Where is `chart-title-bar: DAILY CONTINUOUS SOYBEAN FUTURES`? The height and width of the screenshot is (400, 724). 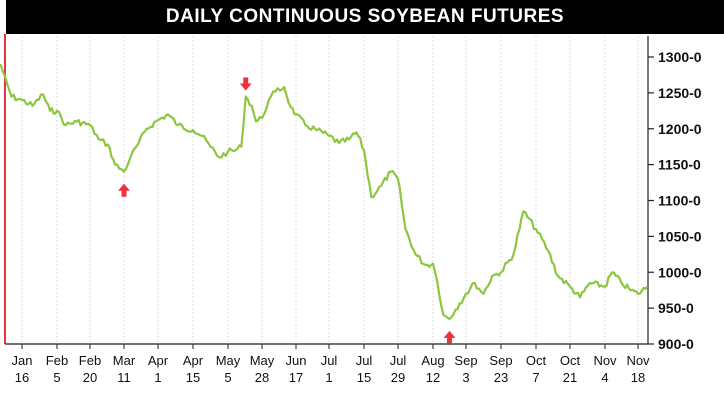
chart-title-bar: DAILY CONTINUOUS SOYBEAN FUTURES is located at coordinates (365, 17).